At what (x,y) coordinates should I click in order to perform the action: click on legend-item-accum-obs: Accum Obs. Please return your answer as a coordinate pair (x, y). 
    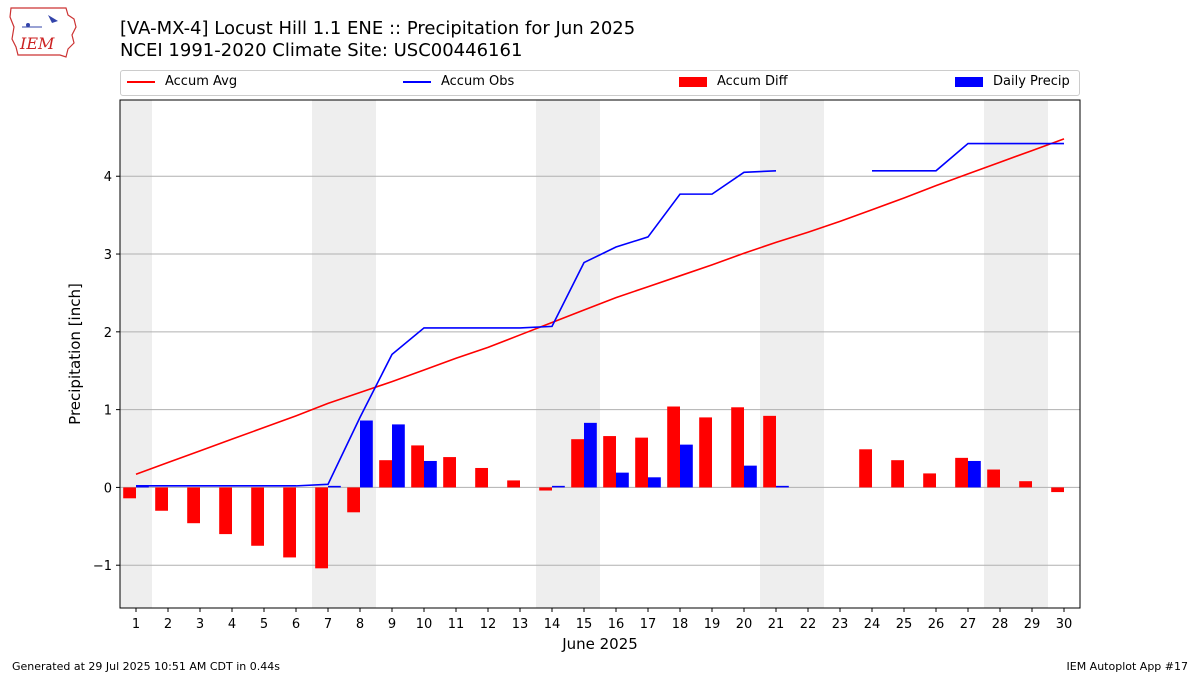
    Looking at the image, I should click on (458, 81).